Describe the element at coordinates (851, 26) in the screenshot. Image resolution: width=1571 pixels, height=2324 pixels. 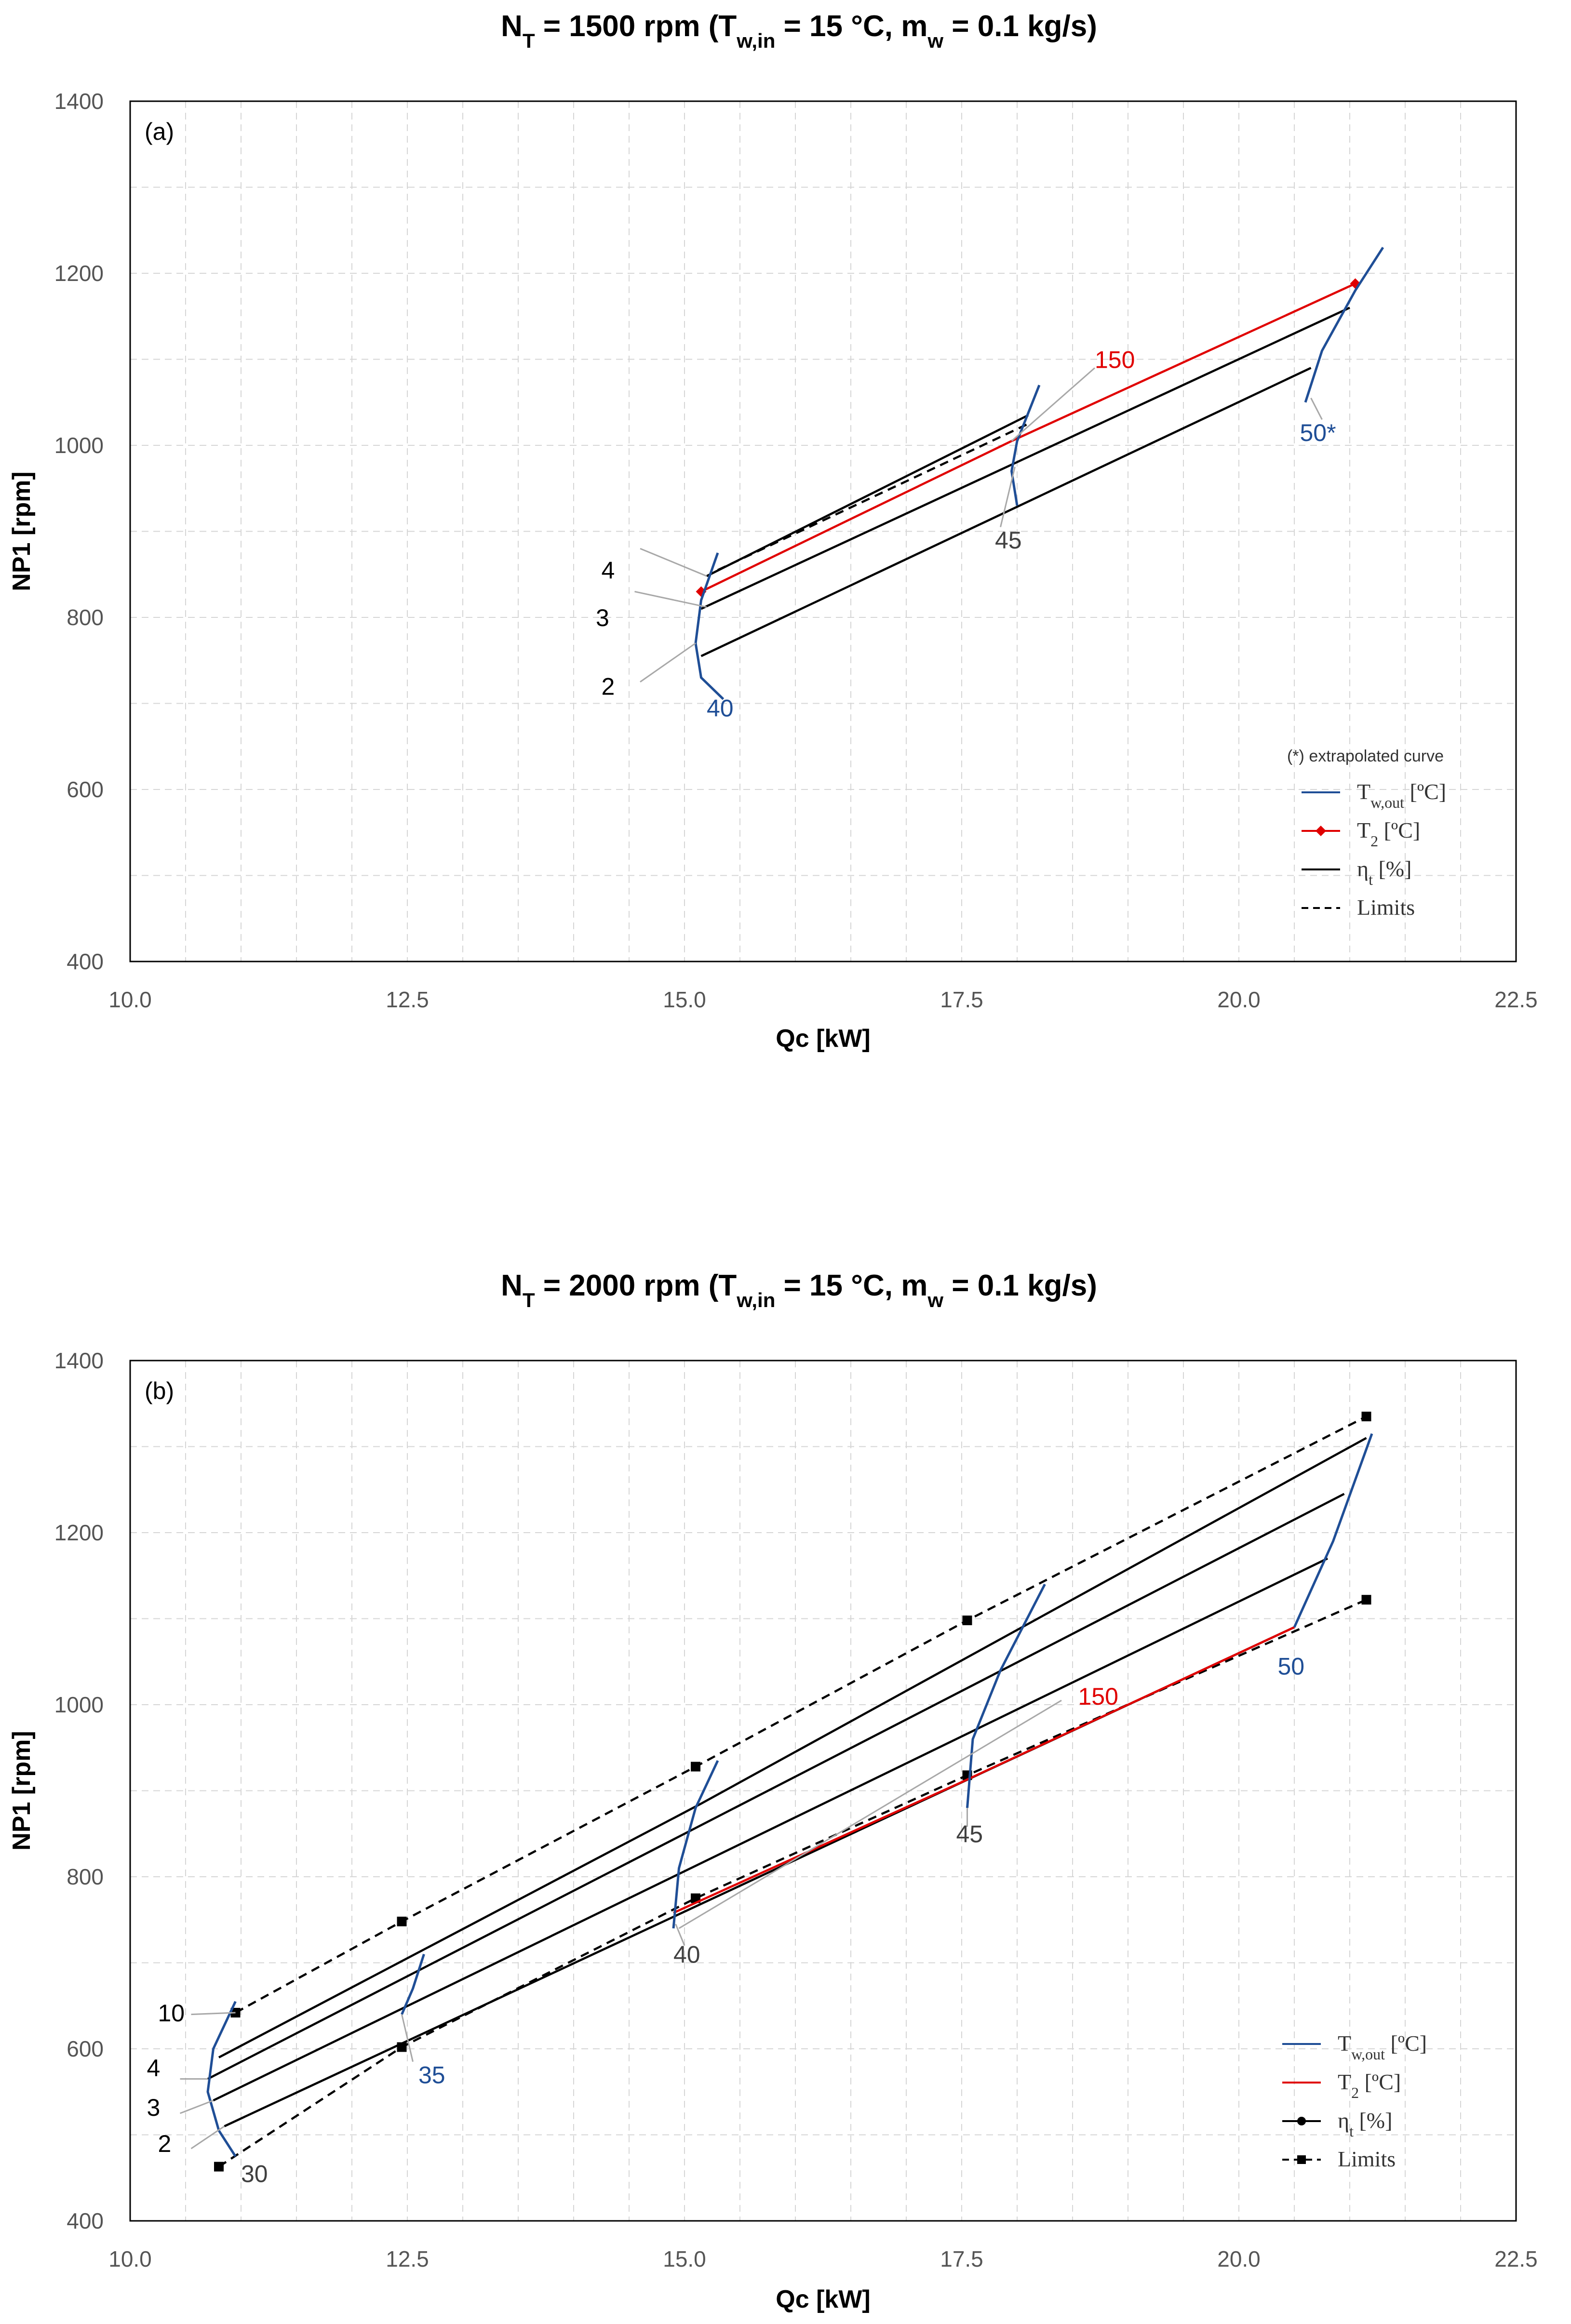
I see `title-part: = 15 °C, m` at that location.